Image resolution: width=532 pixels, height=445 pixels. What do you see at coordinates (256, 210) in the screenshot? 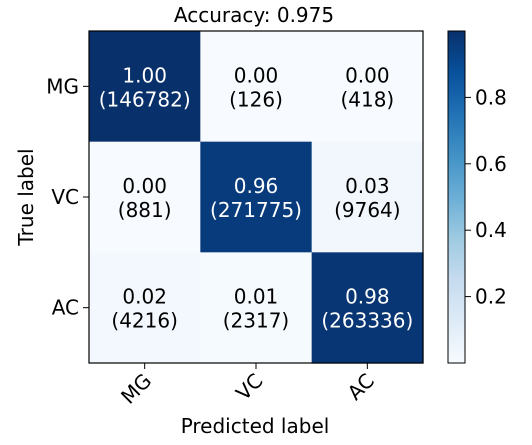
I see `cell-count-1-1: (271775)` at bounding box center [256, 210].